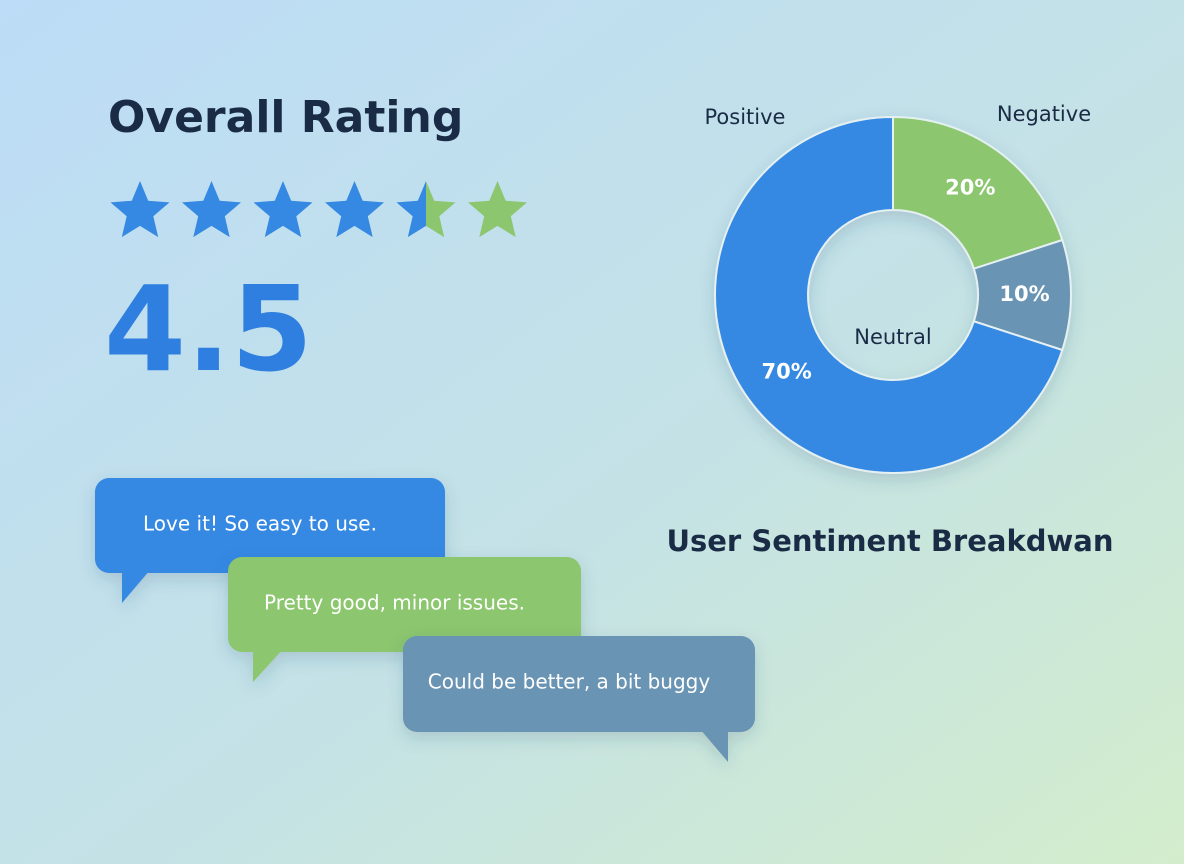 Image resolution: width=1184 pixels, height=864 pixels. What do you see at coordinates (1044, 114) in the screenshot?
I see `category-label: Negative` at bounding box center [1044, 114].